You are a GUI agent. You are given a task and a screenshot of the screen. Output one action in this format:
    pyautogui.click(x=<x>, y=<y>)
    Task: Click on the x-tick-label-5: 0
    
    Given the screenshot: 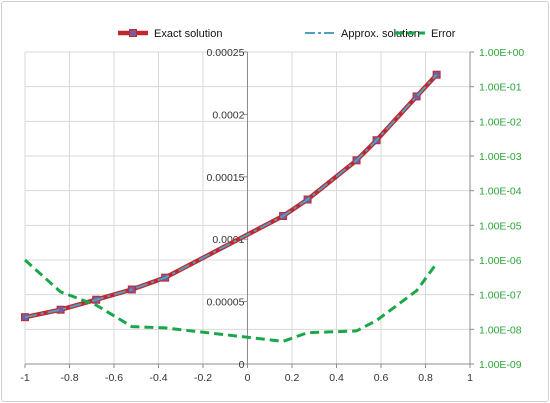 What is the action you would take?
    pyautogui.click(x=248, y=378)
    